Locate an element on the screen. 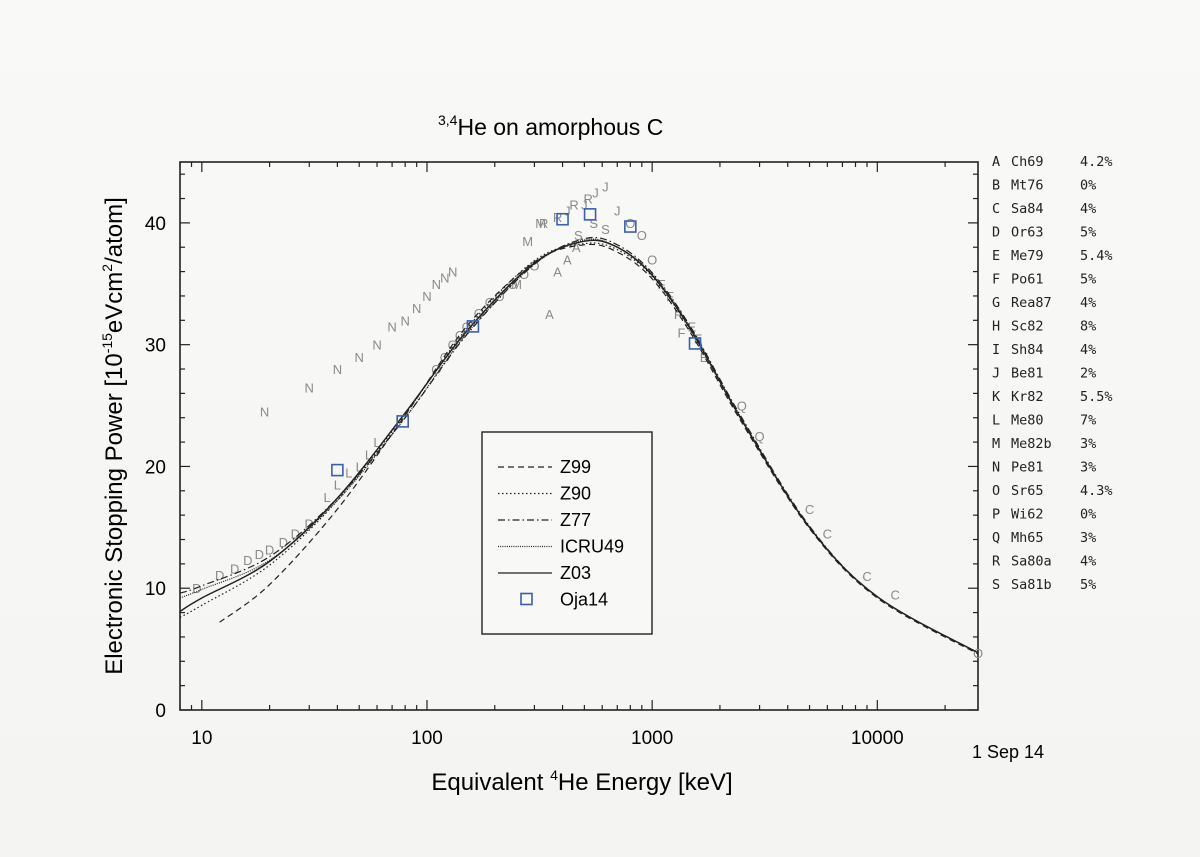 This screenshot has height=857, width=1200. y-axis-label-sup2: 2 is located at coordinates (107, 268).